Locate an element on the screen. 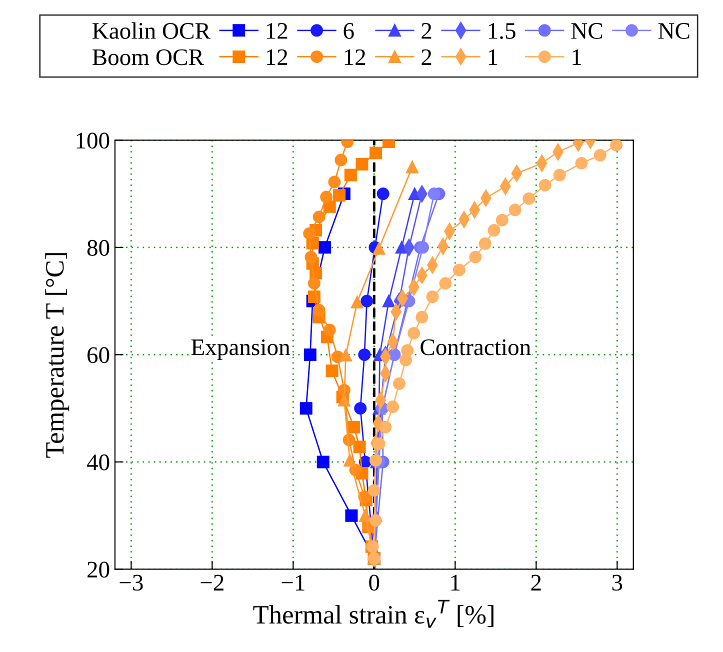 This screenshot has height=652, width=723. annotation: Expansion is located at coordinates (240, 349).